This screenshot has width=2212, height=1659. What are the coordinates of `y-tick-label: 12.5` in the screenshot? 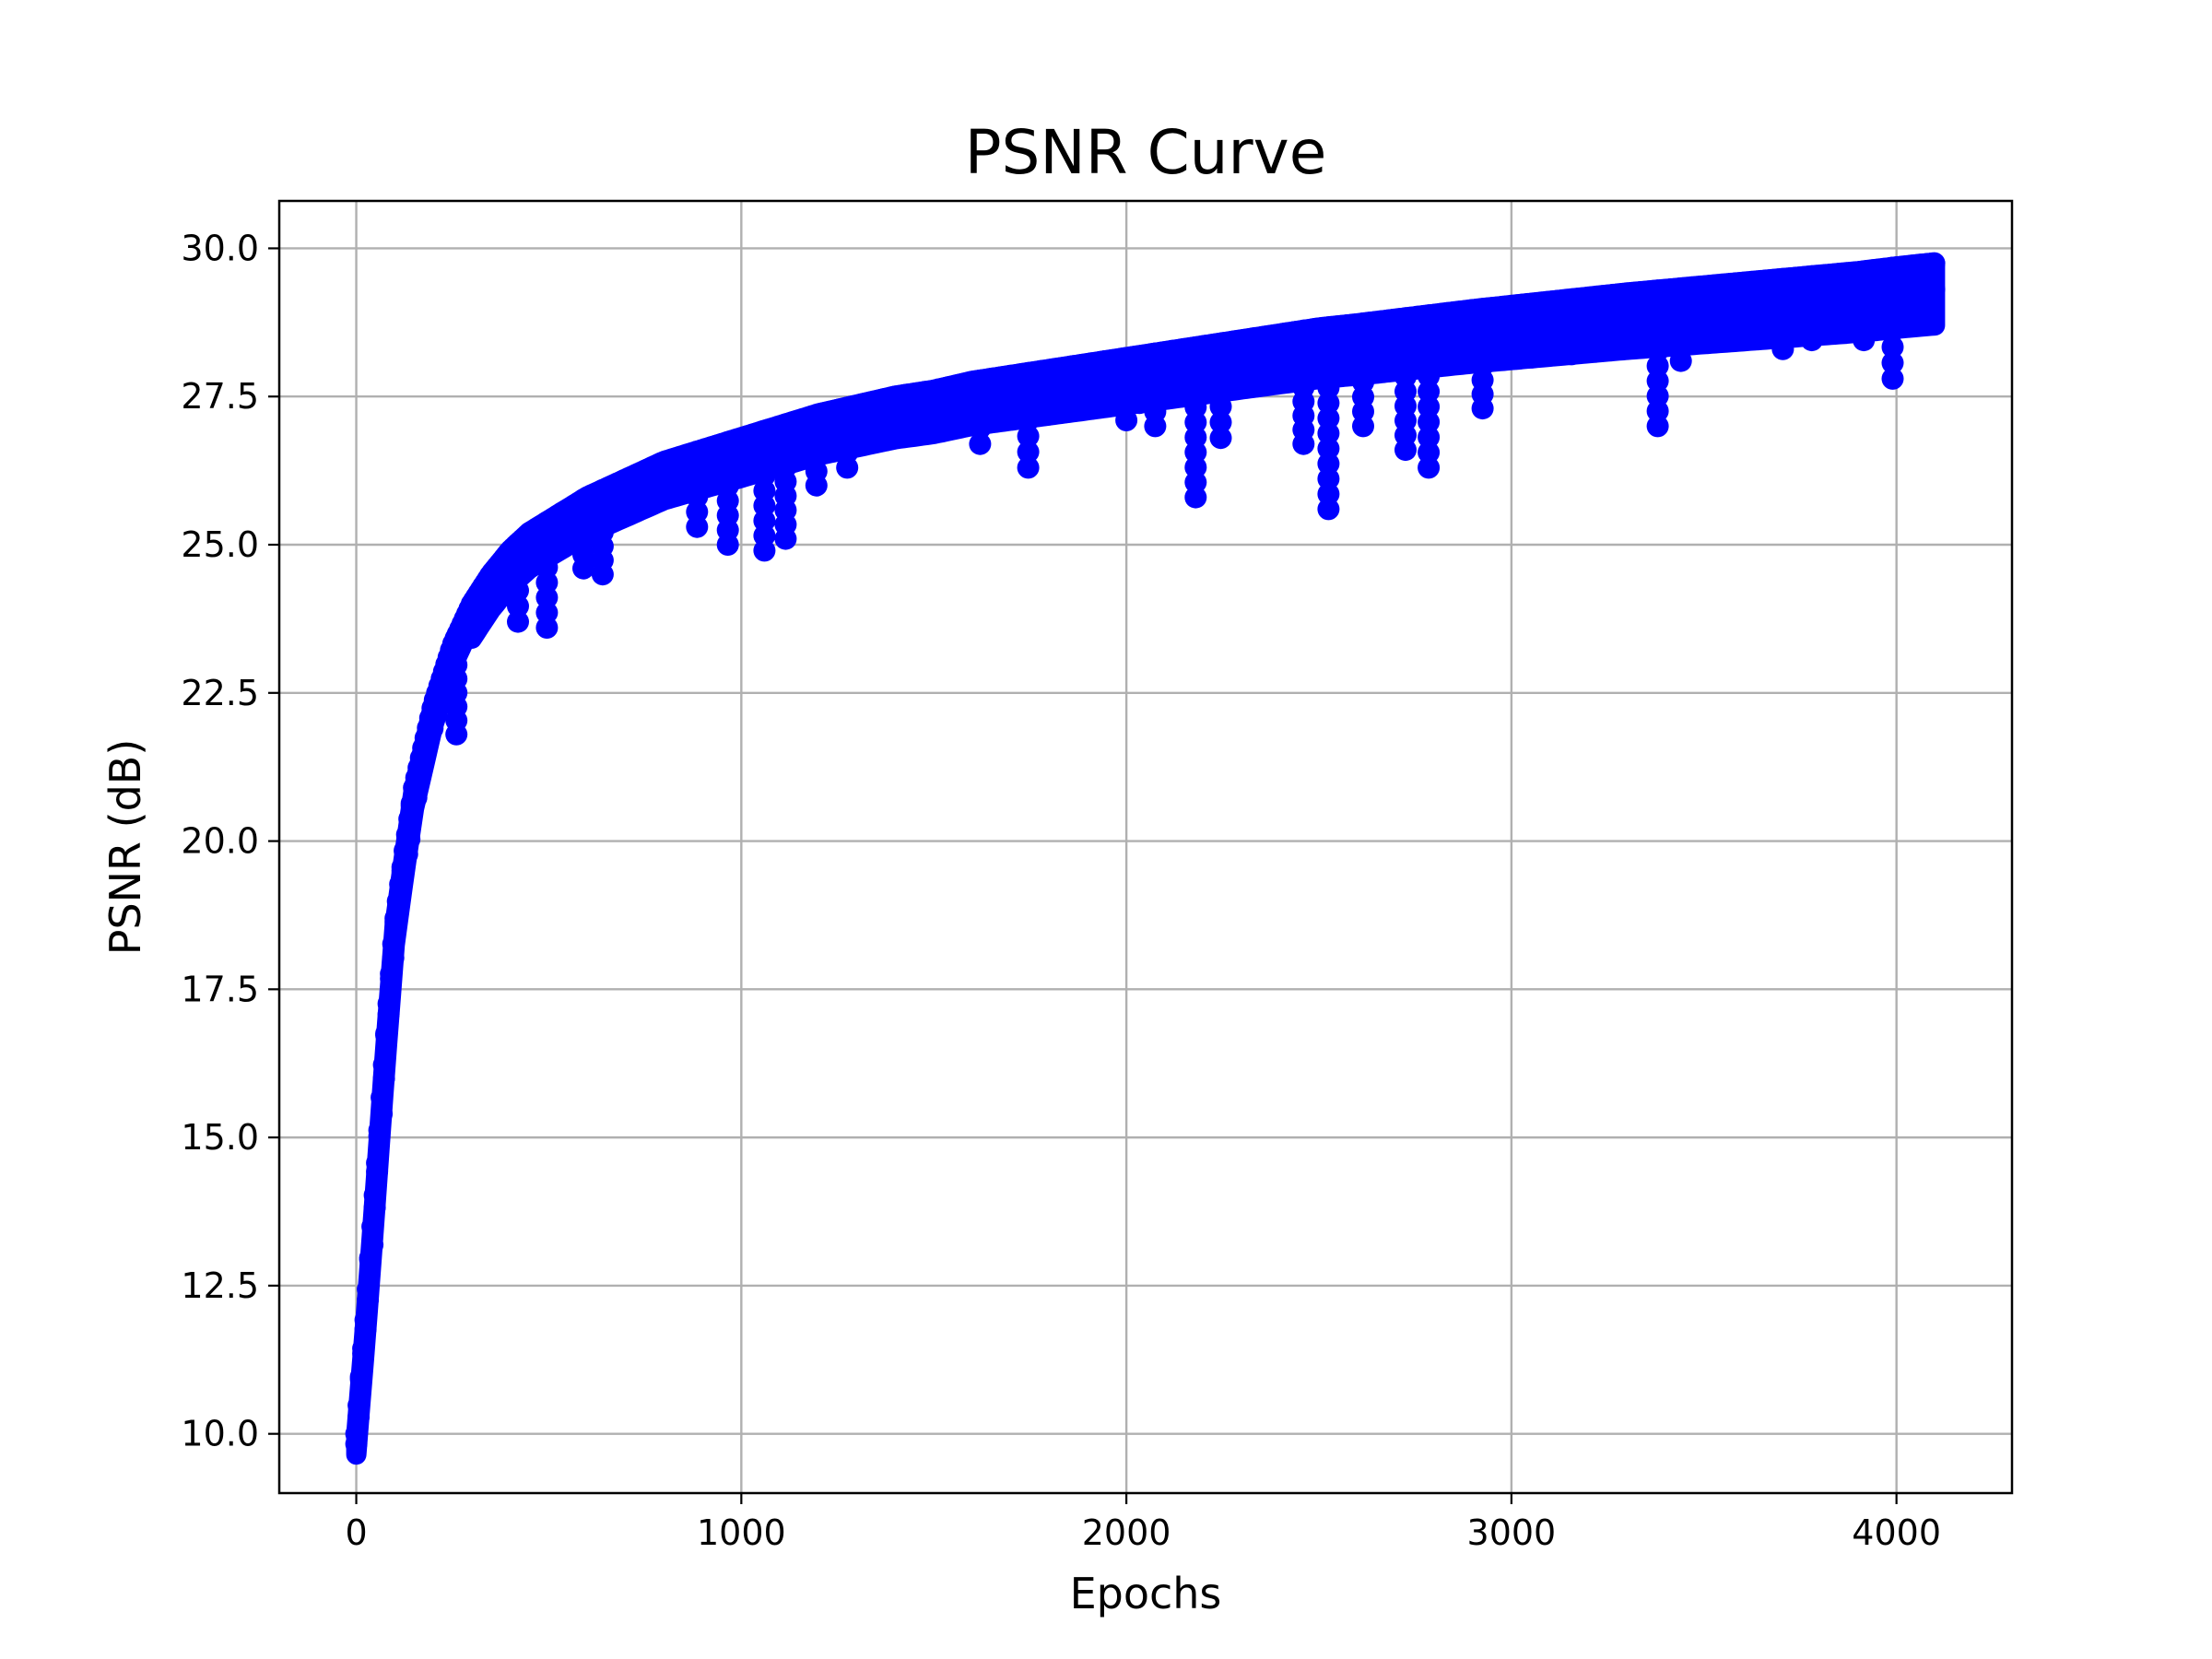 It's located at (220, 1285).